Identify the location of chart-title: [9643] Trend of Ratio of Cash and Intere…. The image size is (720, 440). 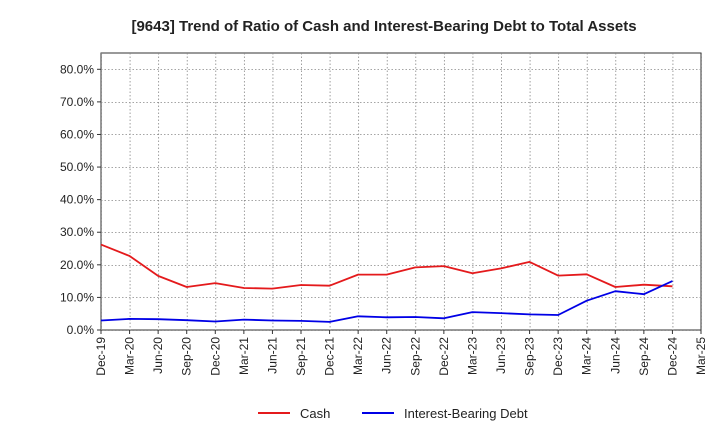
(383, 26).